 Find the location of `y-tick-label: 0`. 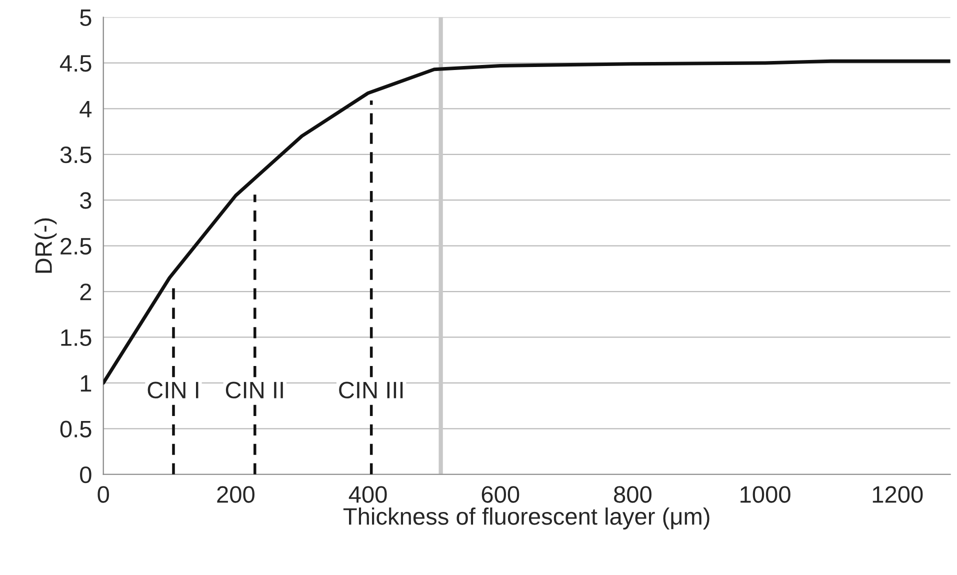

y-tick-label: 0 is located at coordinates (86, 475).